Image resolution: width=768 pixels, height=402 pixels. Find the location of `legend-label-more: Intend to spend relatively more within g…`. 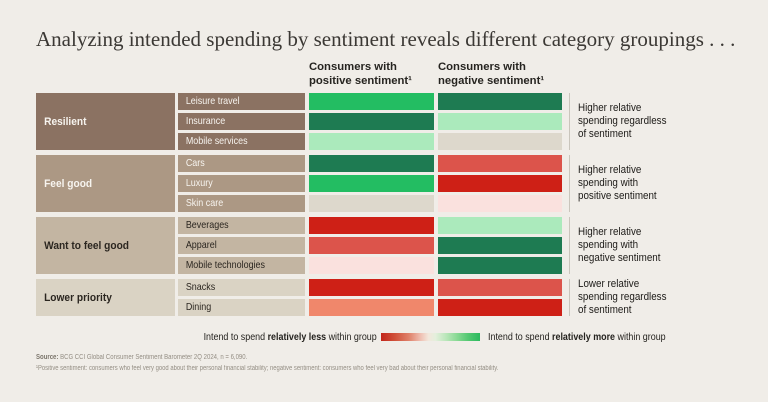

legend-label-more: Intend to spend relatively more within g… is located at coordinates (577, 337).